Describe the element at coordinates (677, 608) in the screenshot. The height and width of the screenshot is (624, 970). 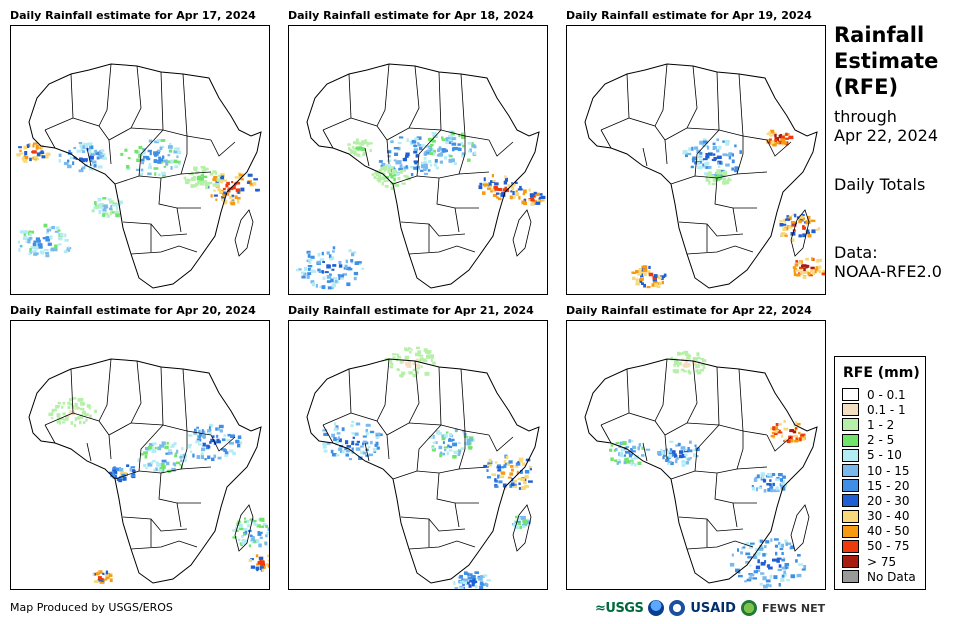
I see `seal-logo-icon` at that location.